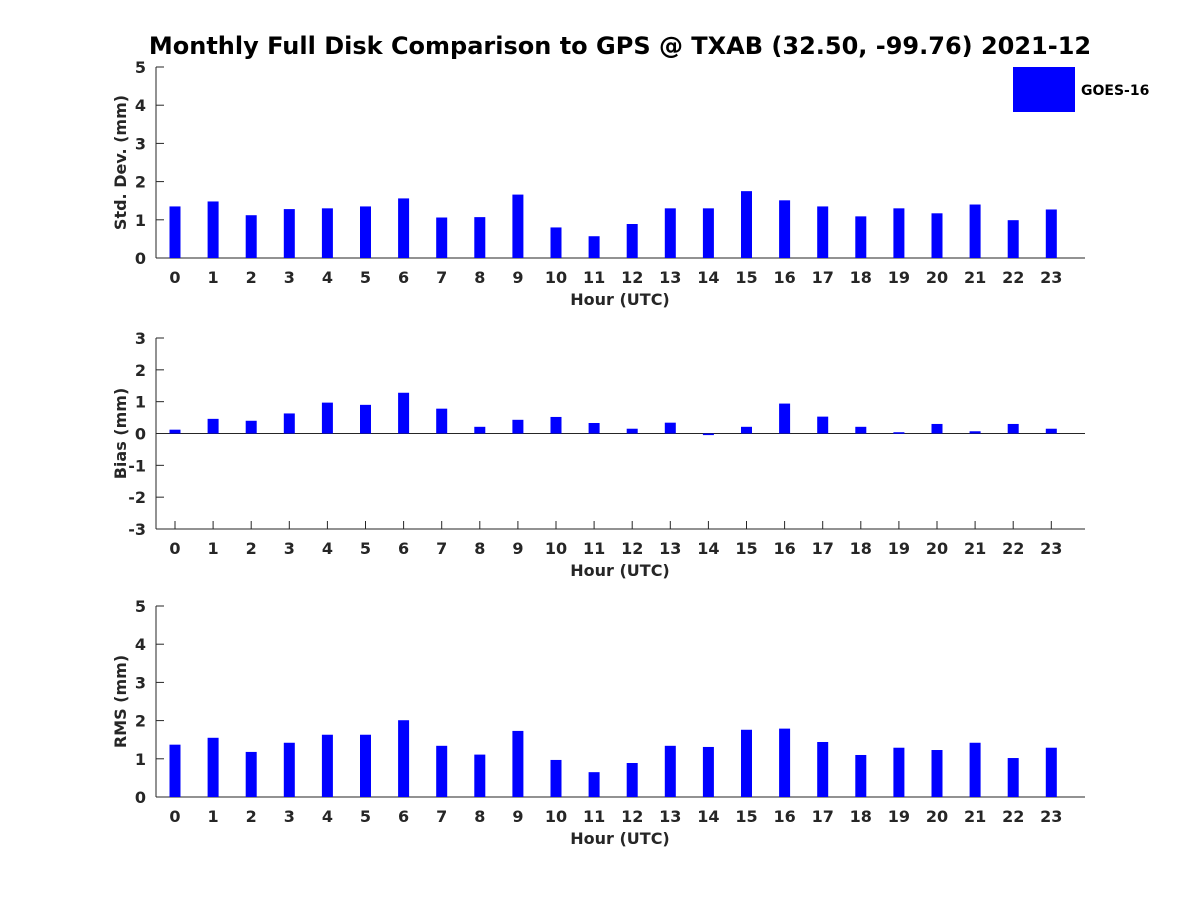  Describe the element at coordinates (251, 816) in the screenshot. I see `x-tick-label: 2` at that location.